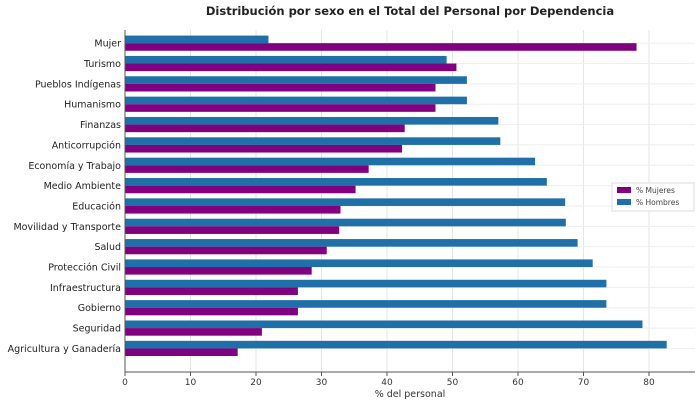 The width and height of the screenshot is (700, 406). Describe the element at coordinates (191, 383) in the screenshot. I see `x-tick-label: 10` at that location.